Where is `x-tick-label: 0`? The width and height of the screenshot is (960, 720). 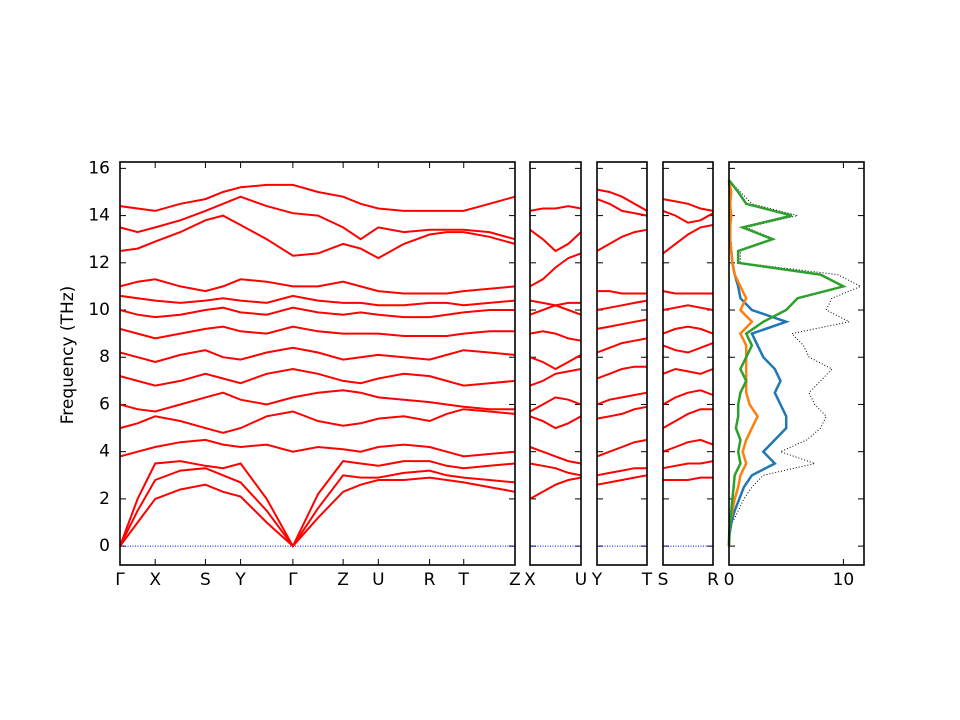
x-tick-label: 0 is located at coordinates (729, 580).